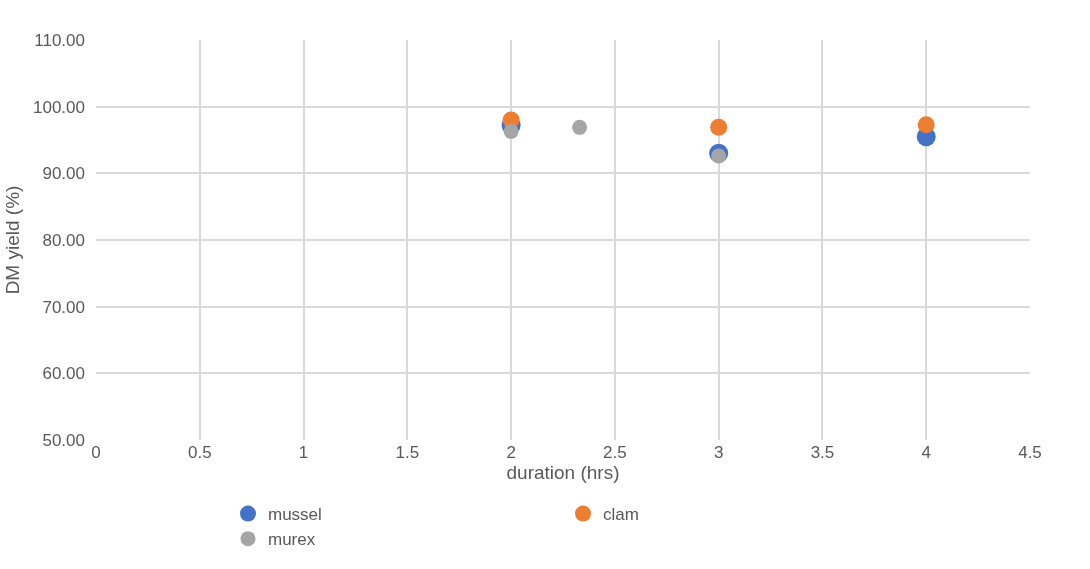 The width and height of the screenshot is (1090, 569). What do you see at coordinates (303, 452) in the screenshot?
I see `x-tick-label: 1` at bounding box center [303, 452].